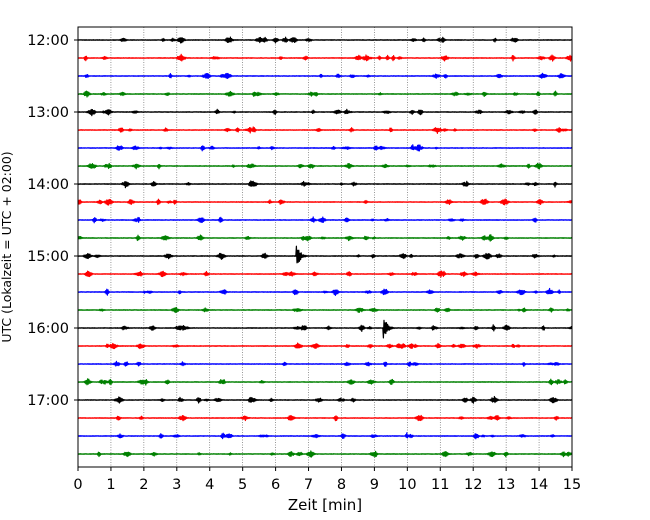 The width and height of the screenshot is (650, 520). I want to click on x-tick-label: 3, so click(176, 485).